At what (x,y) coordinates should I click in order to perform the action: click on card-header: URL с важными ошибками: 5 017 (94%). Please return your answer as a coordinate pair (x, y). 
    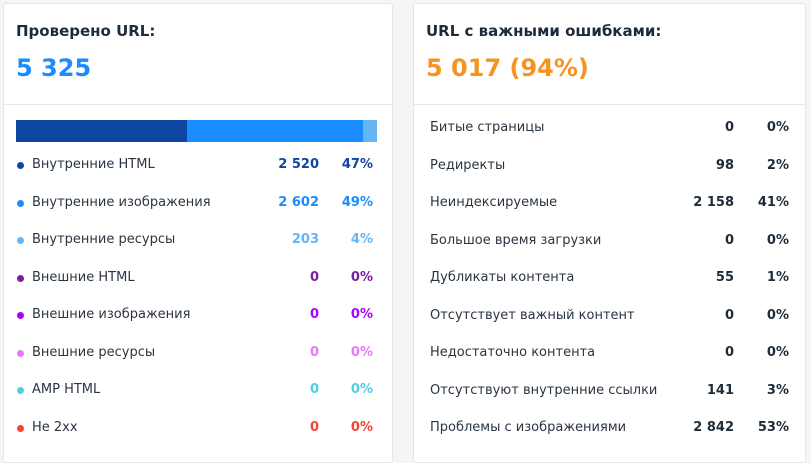
    Looking at the image, I should click on (609, 54).